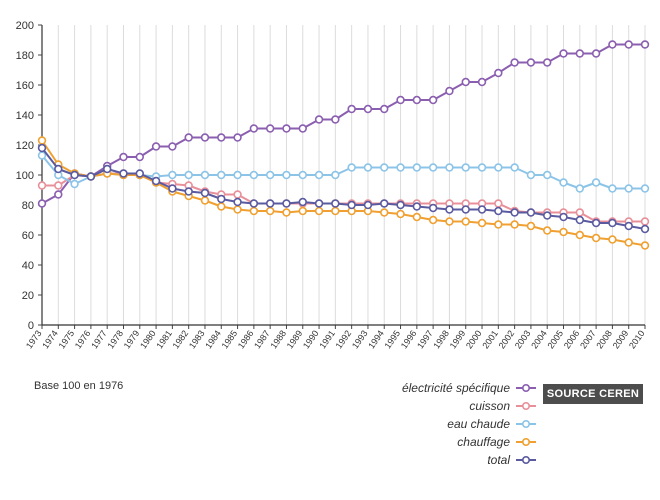 The width and height of the screenshot is (660, 500). What do you see at coordinates (181, 339) in the screenshot?
I see `x-tick-label: 1982` at bounding box center [181, 339].